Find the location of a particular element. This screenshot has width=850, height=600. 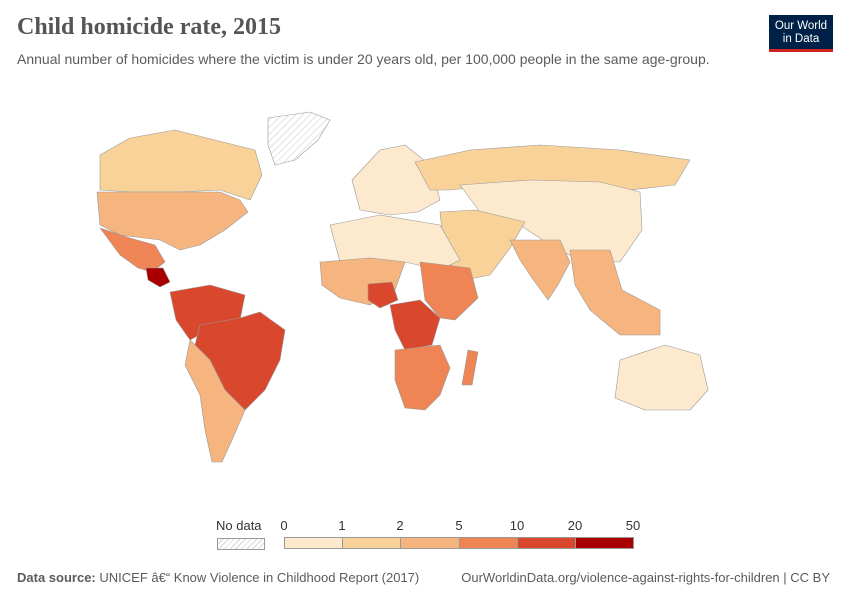

legend-tick-10: 10 is located at coordinates (517, 525).